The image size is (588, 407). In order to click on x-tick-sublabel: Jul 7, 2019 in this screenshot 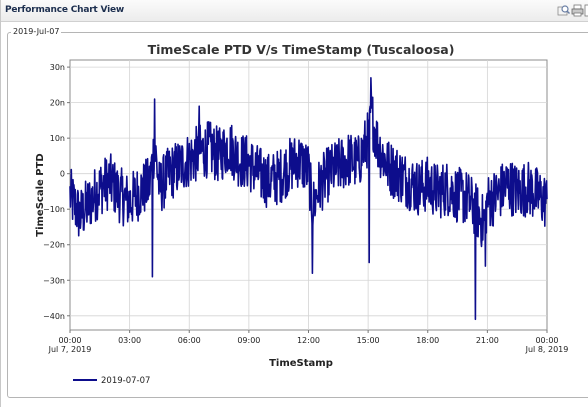, I will do `click(70, 349)`.